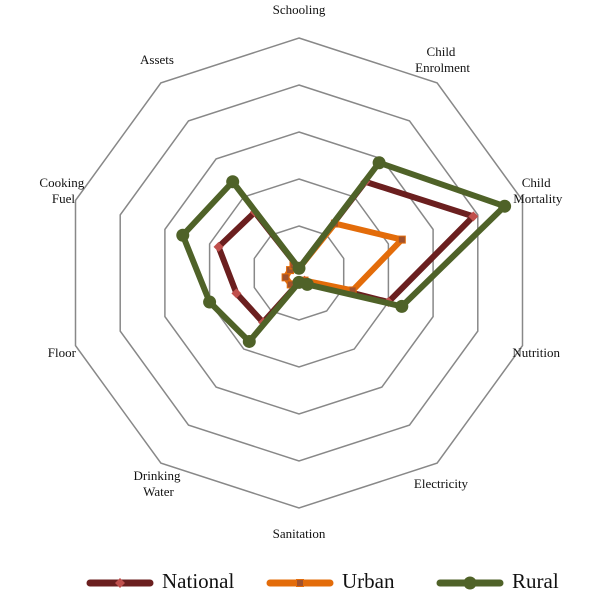 This screenshot has width=610, height=598. Describe the element at coordinates (62, 352) in the screenshot. I see `category-label: Floor` at that location.